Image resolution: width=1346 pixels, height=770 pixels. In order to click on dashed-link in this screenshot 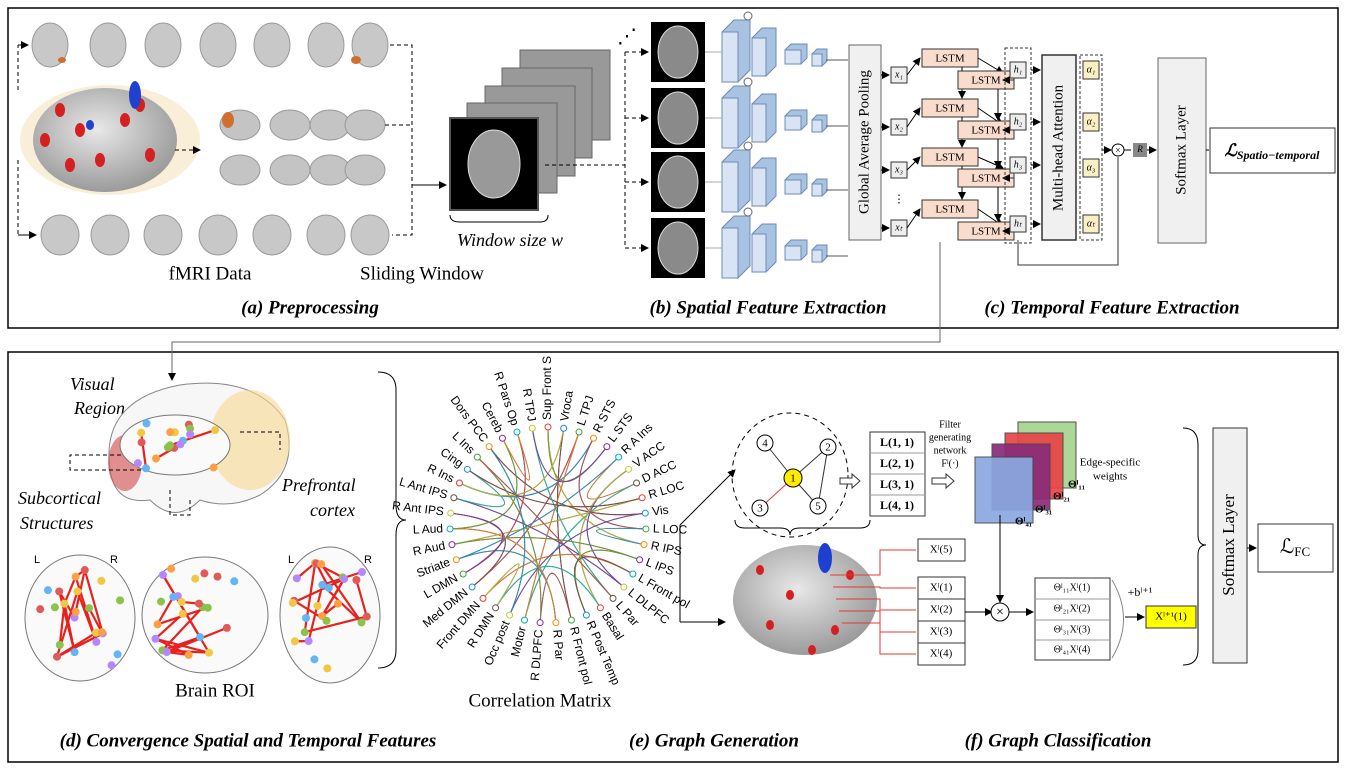, I will do `click(180, 503)`.